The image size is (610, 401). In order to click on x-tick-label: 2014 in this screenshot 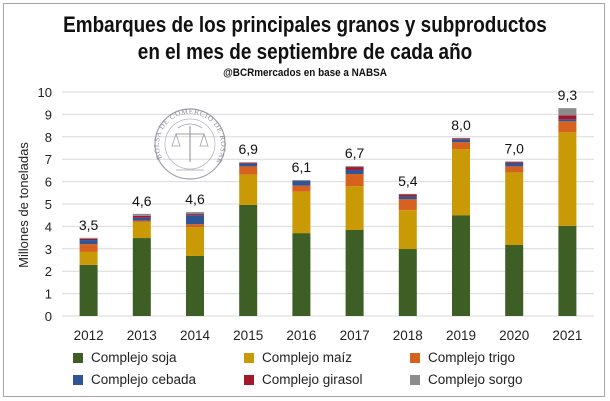, I will do `click(195, 335)`.